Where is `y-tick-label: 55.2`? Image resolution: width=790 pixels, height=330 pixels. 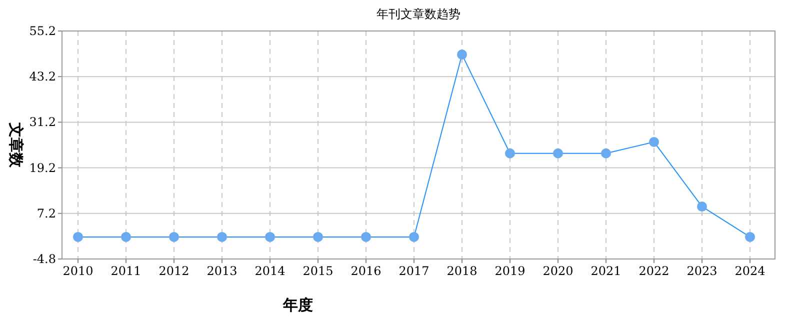
y-tick-label: 55.2 is located at coordinates (42, 31).